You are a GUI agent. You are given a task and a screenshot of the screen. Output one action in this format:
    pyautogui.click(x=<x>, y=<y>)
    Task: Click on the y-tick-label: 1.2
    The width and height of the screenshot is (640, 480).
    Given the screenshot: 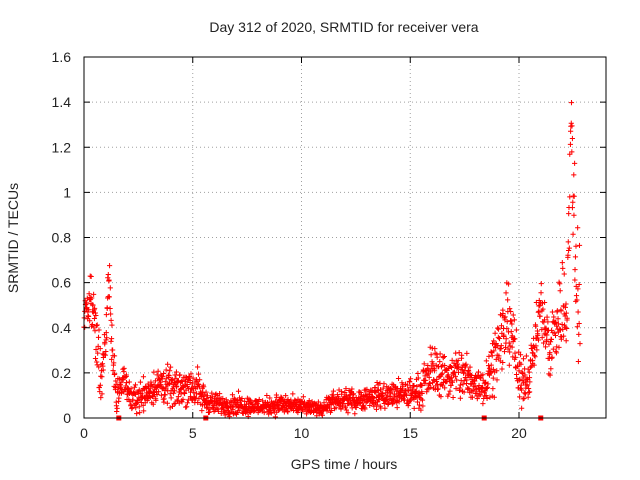 What is the action you would take?
    pyautogui.click(x=62, y=147)
    